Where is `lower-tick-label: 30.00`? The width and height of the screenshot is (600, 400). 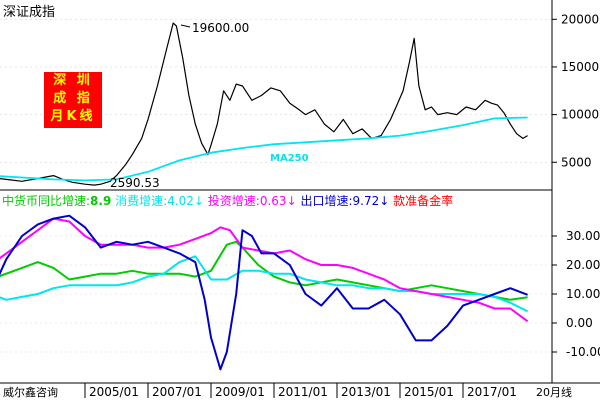 lower-tick-label: 30.00 is located at coordinates (583, 236).